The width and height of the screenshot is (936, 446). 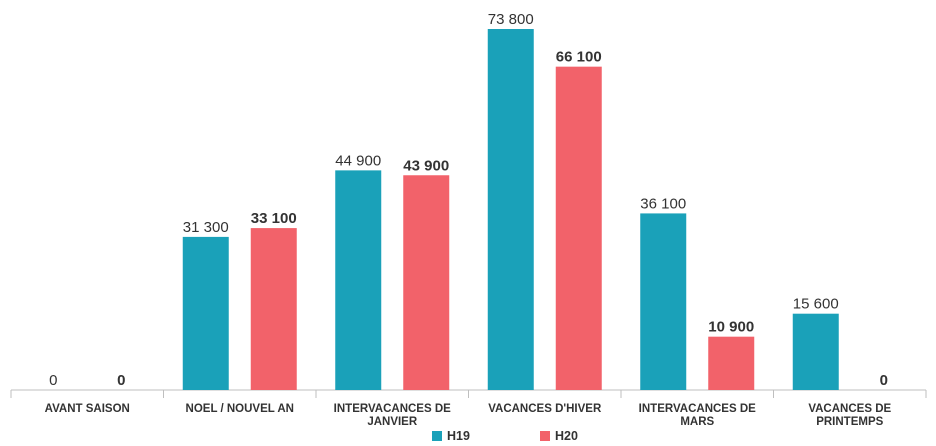 I want to click on value-label: 66 100, so click(x=579, y=57).